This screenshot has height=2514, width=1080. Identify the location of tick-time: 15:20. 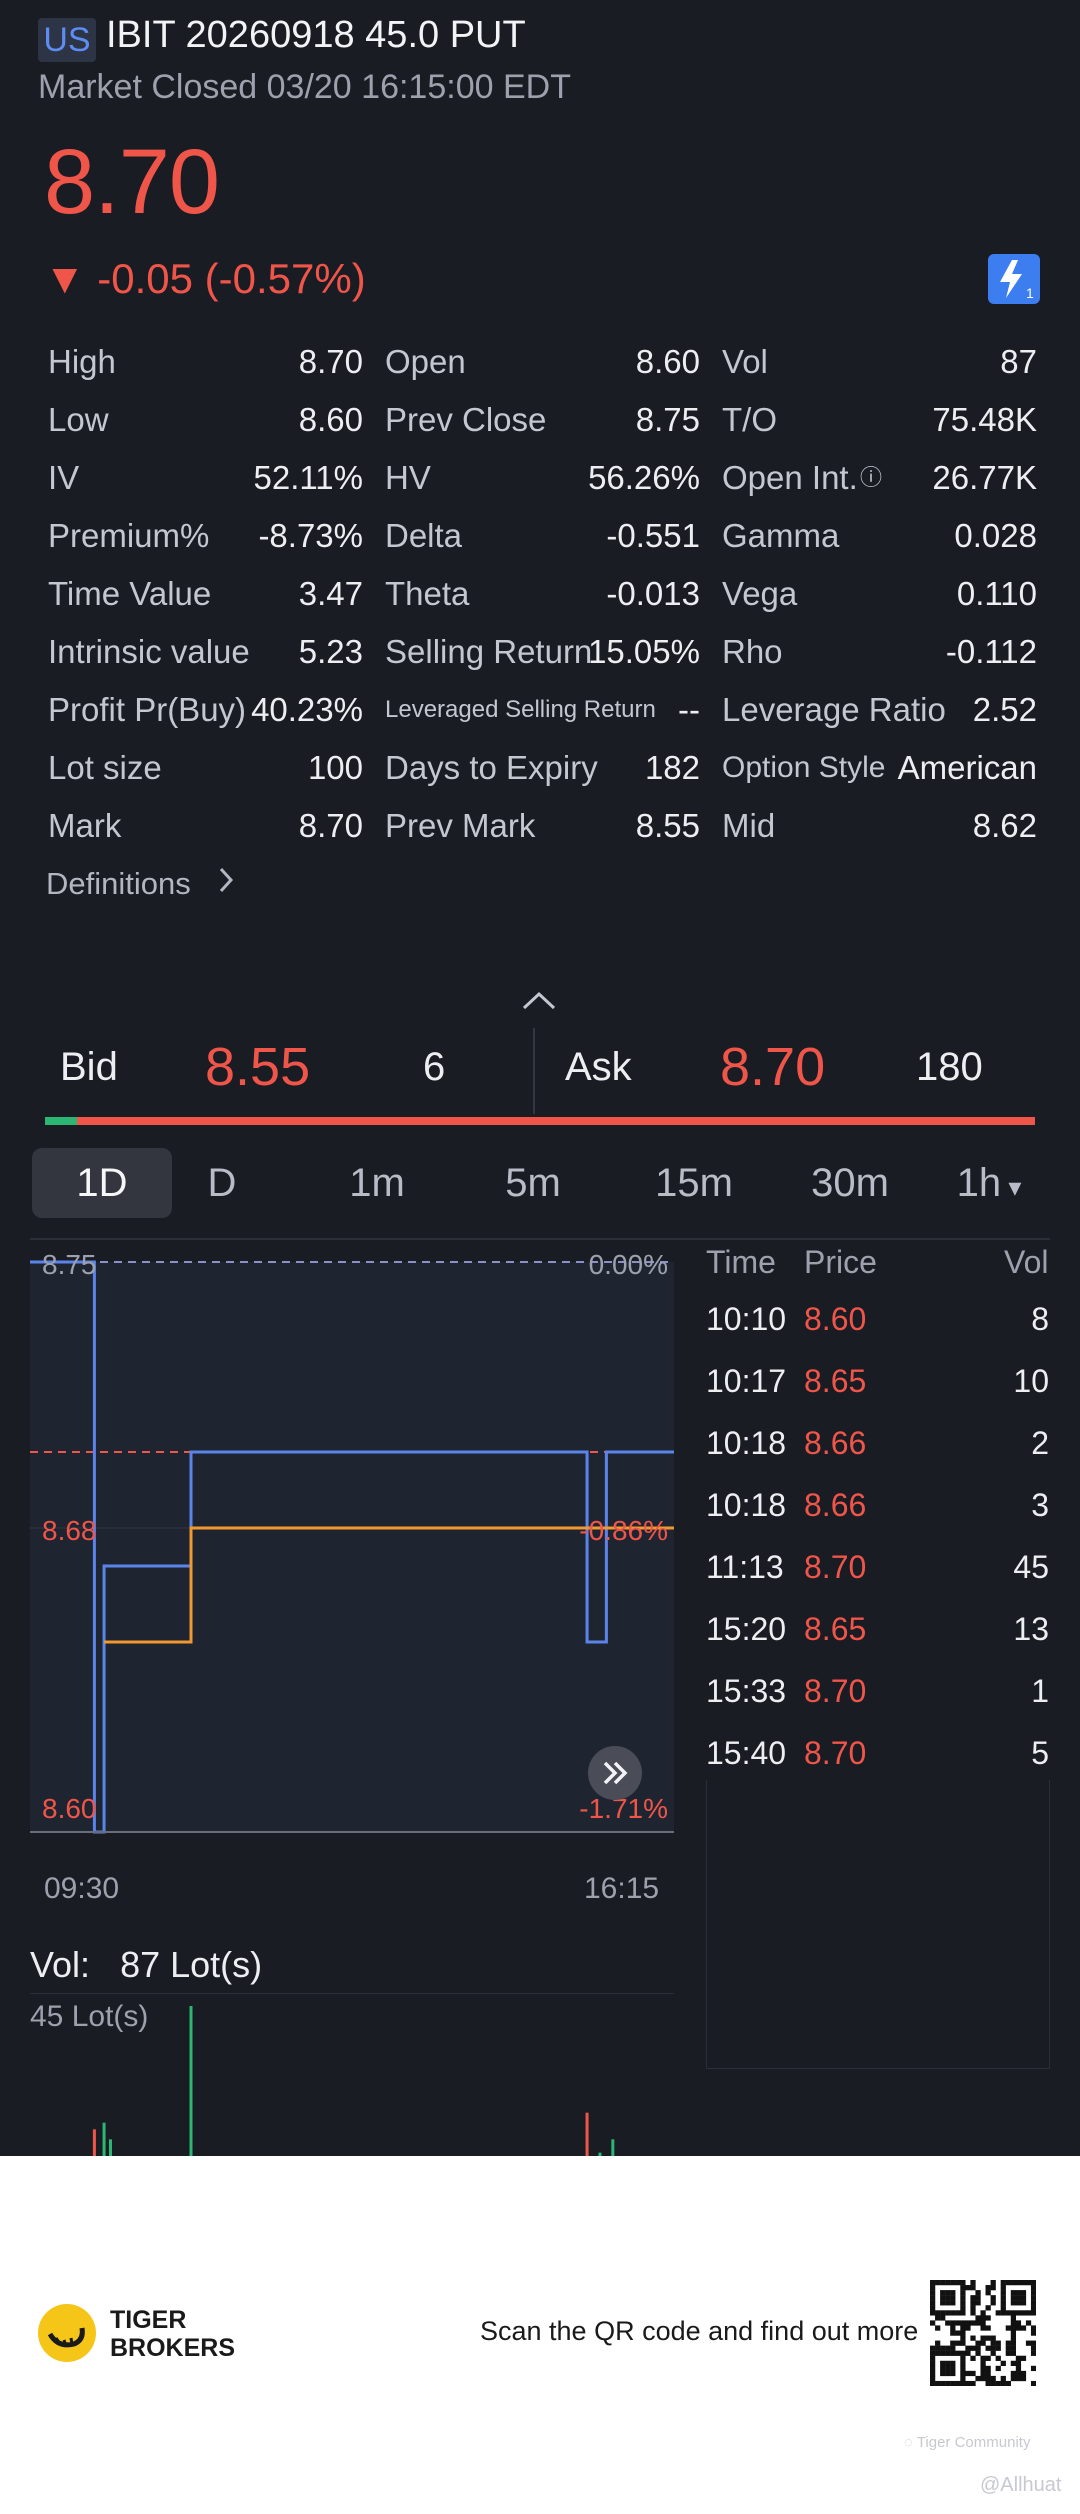
(746, 1629).